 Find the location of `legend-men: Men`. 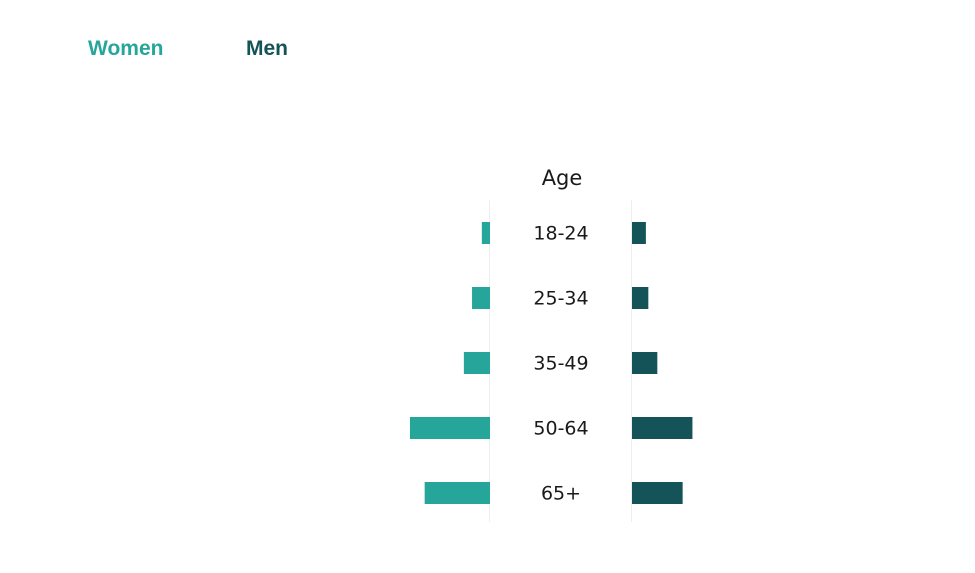

legend-men: Men is located at coordinates (267, 48).